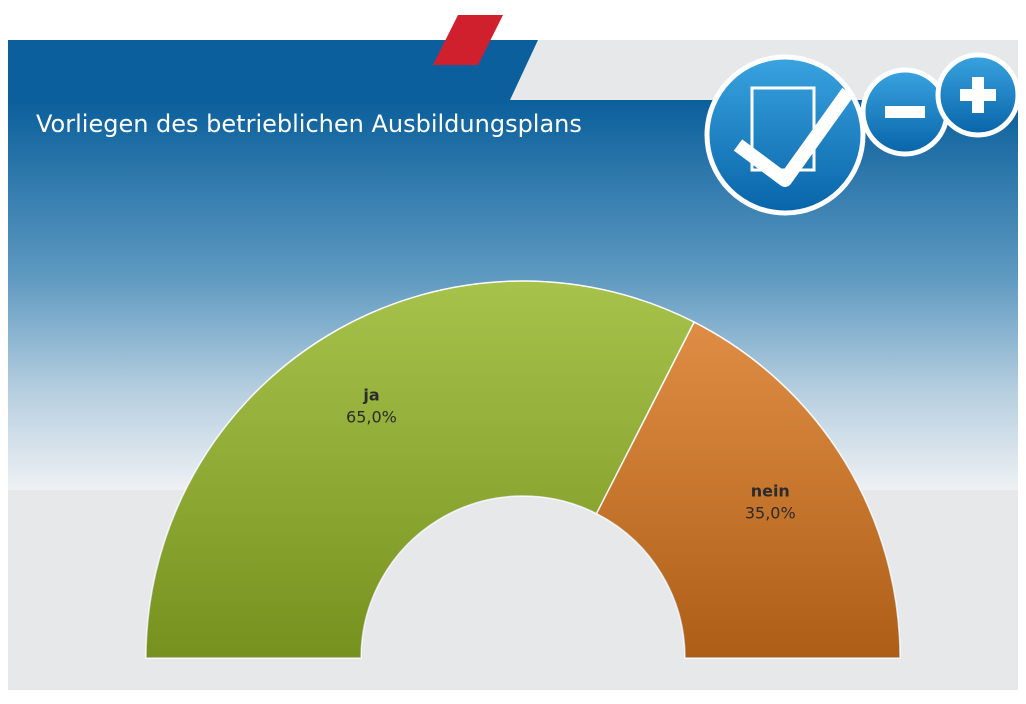  Describe the element at coordinates (770, 512) in the screenshot. I see `slice-value: 35,0%` at that location.